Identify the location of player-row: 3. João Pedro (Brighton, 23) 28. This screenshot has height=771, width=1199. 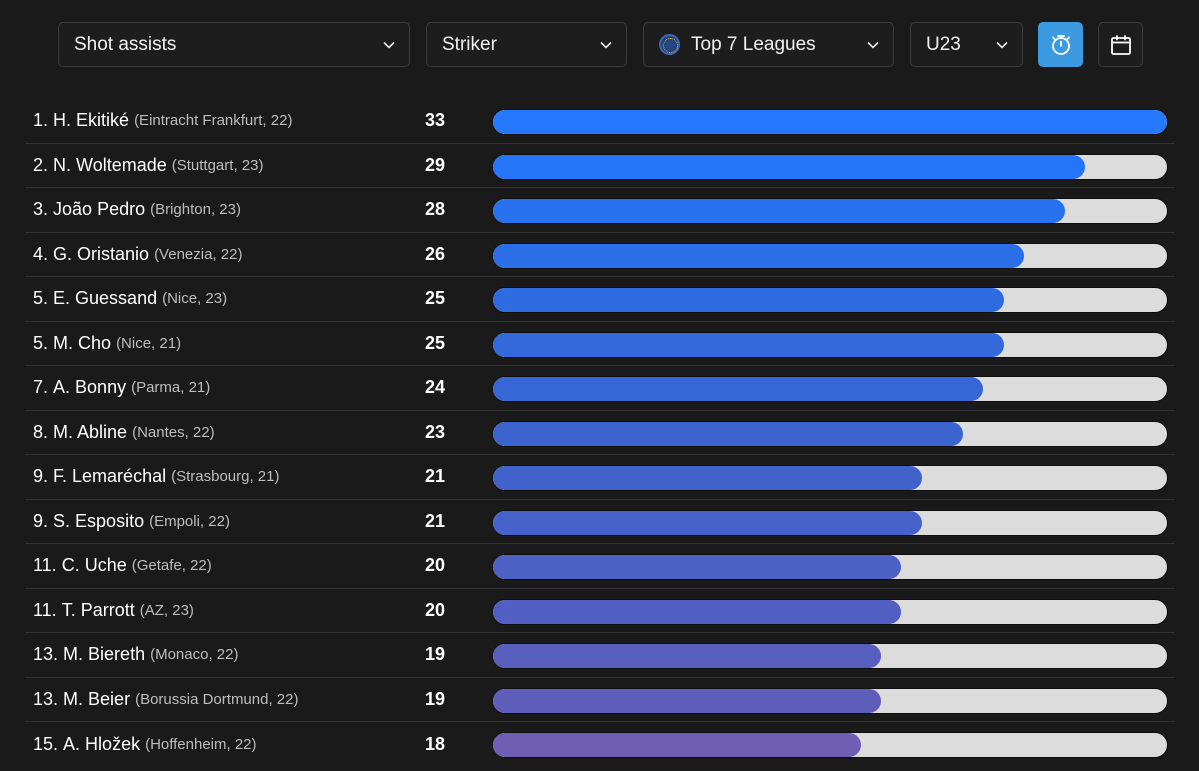
(600, 210).